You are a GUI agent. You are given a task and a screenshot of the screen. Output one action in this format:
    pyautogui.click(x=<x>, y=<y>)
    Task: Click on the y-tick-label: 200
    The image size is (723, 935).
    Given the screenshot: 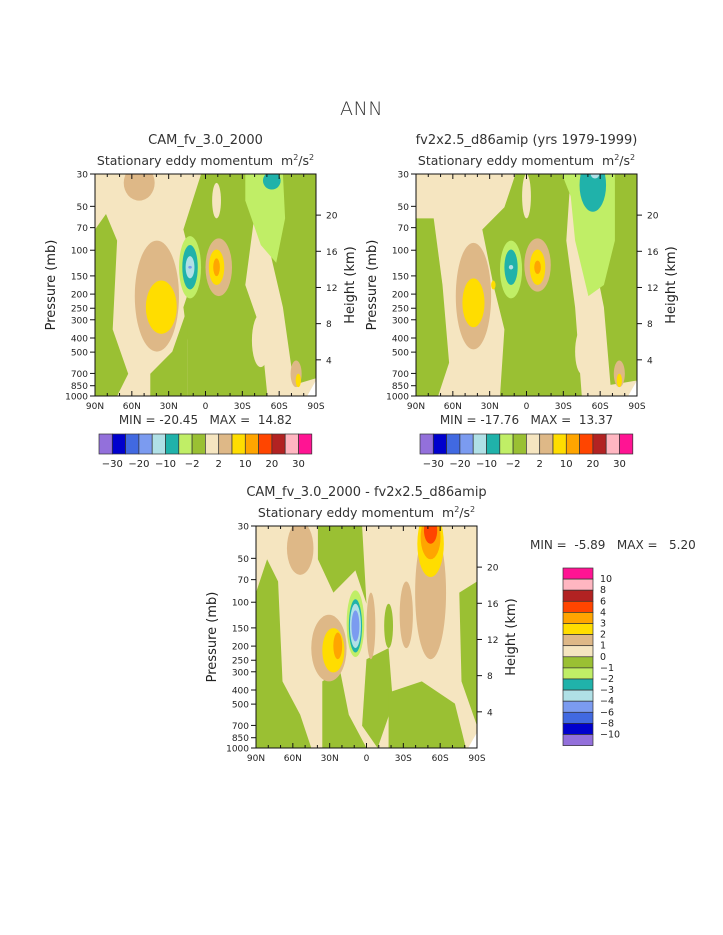 What is the action you would take?
    pyautogui.click(x=79, y=296)
    